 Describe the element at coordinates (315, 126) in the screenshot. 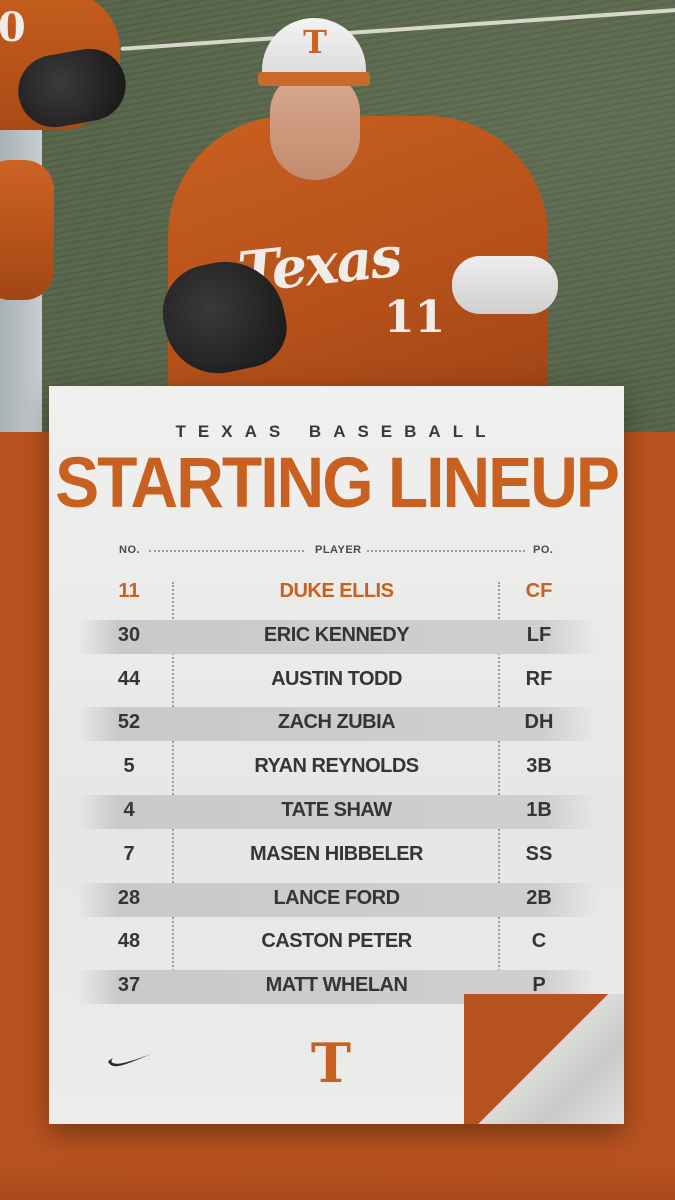

I see `player-head` at that location.